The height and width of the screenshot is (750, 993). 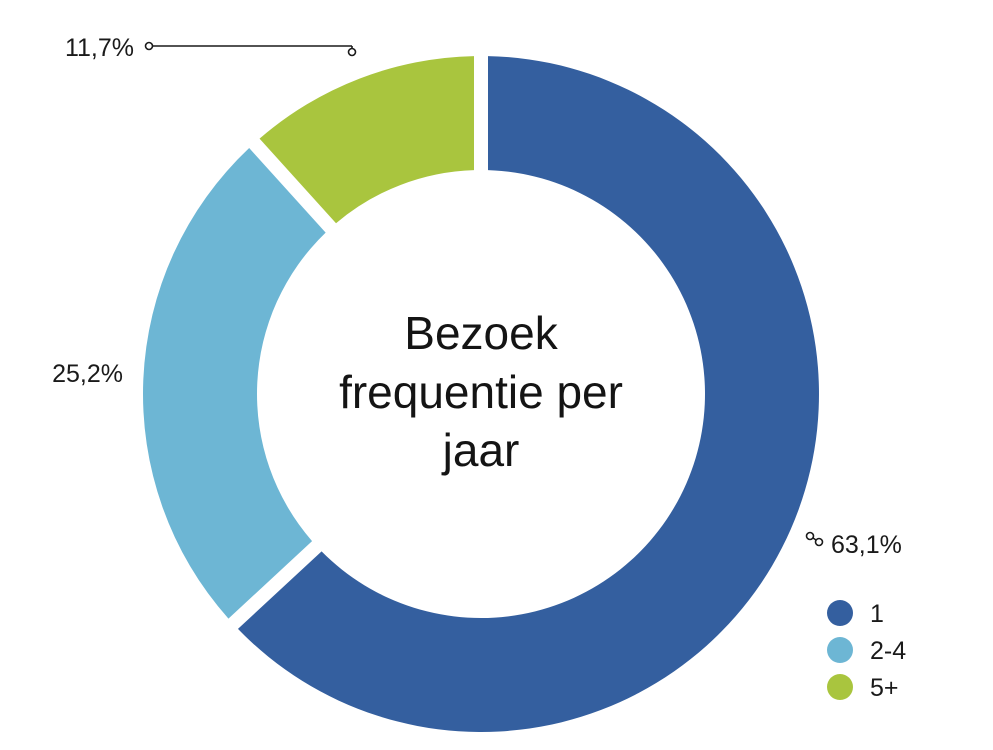 What do you see at coordinates (366, 140) in the screenshot?
I see `donut-slice-5plus` at bounding box center [366, 140].